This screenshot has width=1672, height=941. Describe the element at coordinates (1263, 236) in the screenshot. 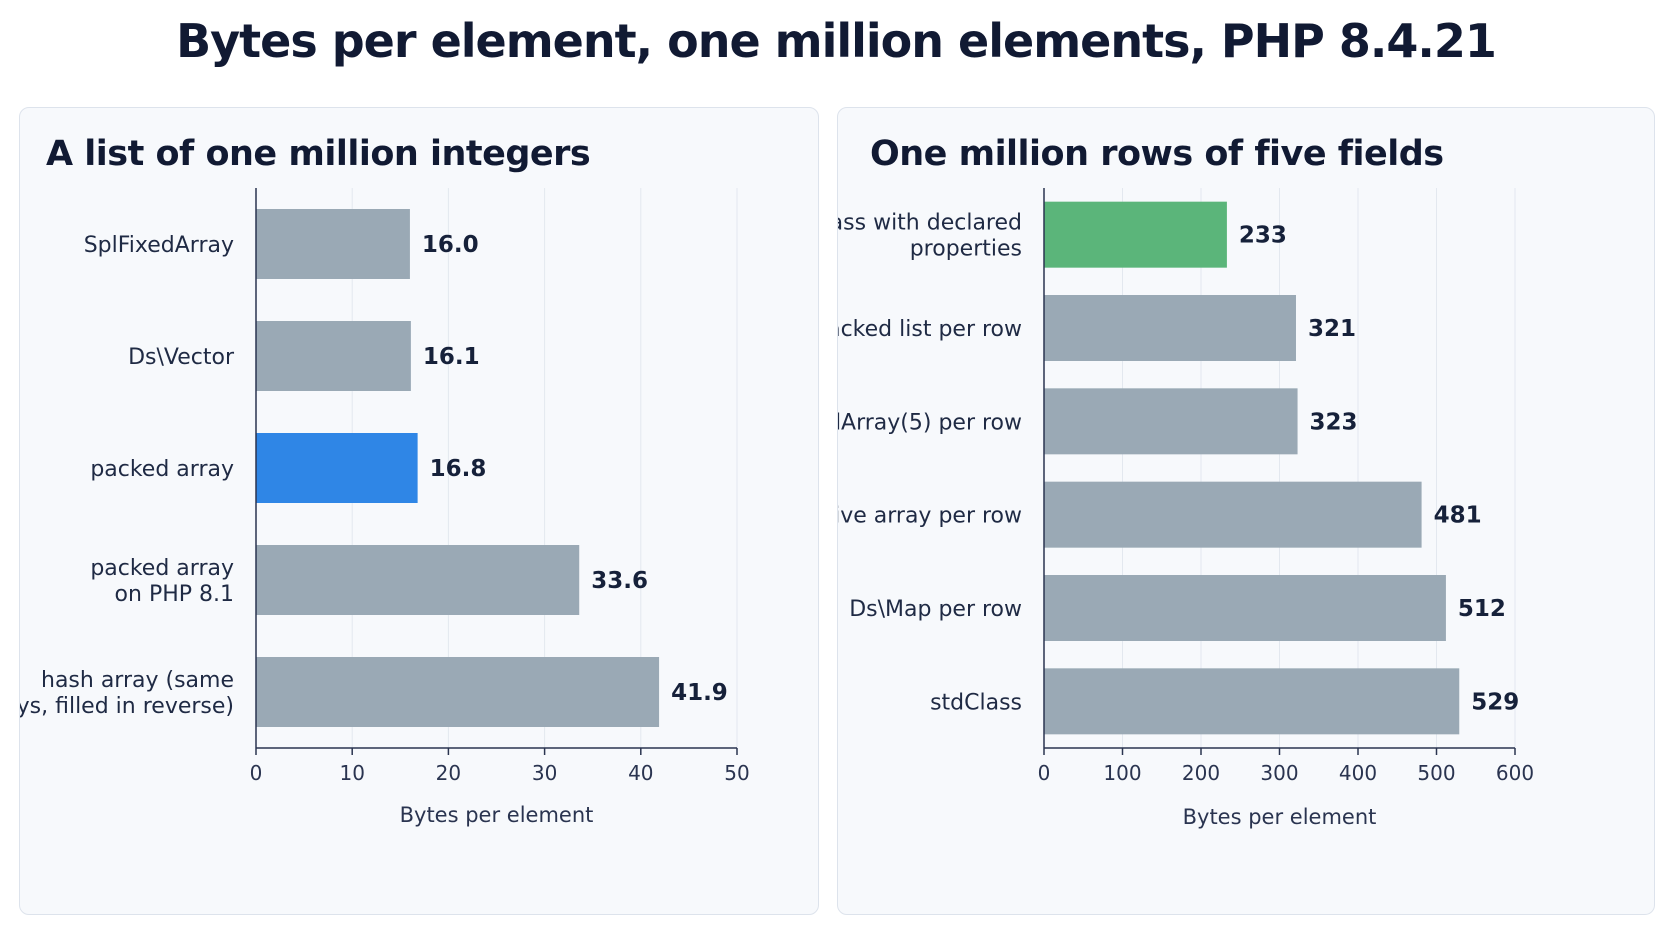

I see `data-label: 233` at that location.